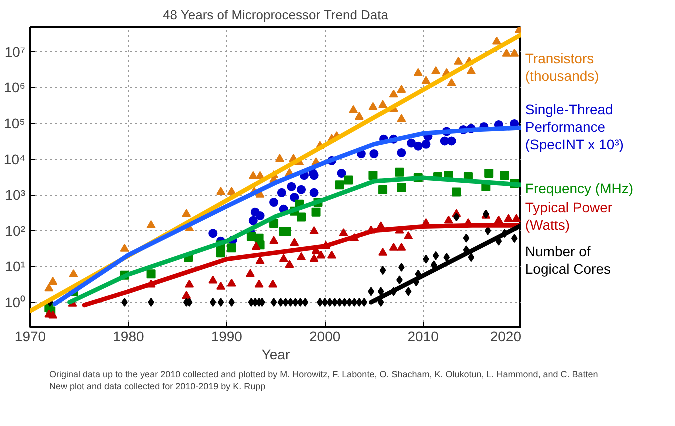  Describe the element at coordinates (15, 159) in the screenshot. I see `y-tick-label: 10⁴` at that location.